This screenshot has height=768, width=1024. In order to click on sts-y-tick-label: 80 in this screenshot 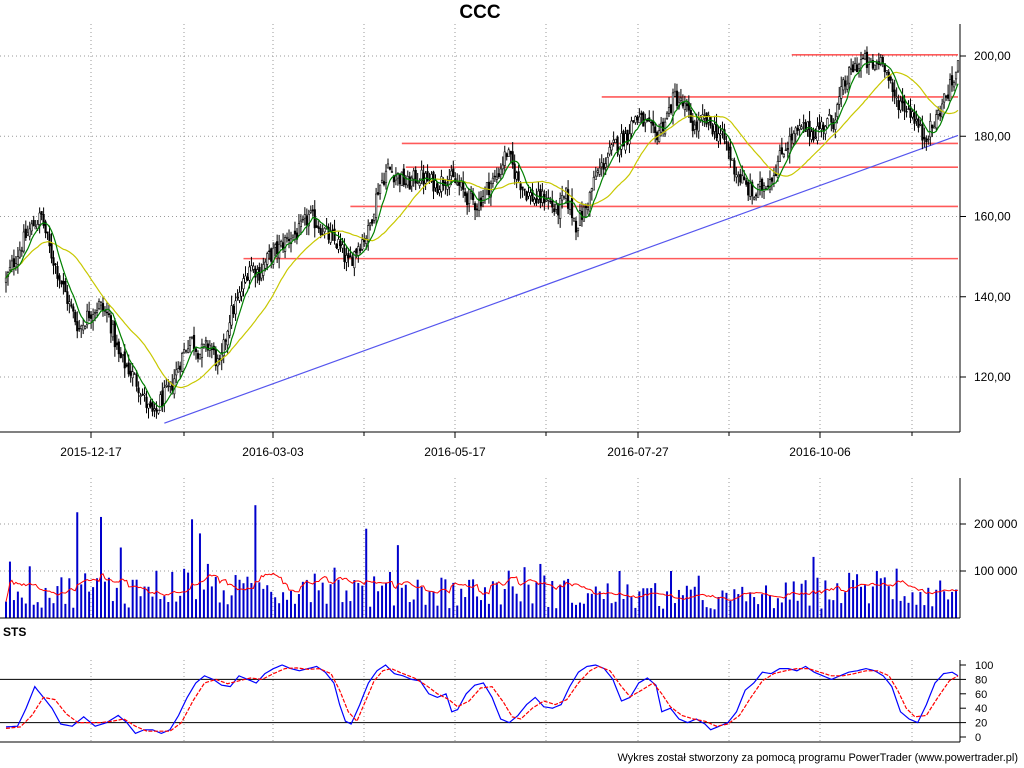, I will do `click(981, 680)`.